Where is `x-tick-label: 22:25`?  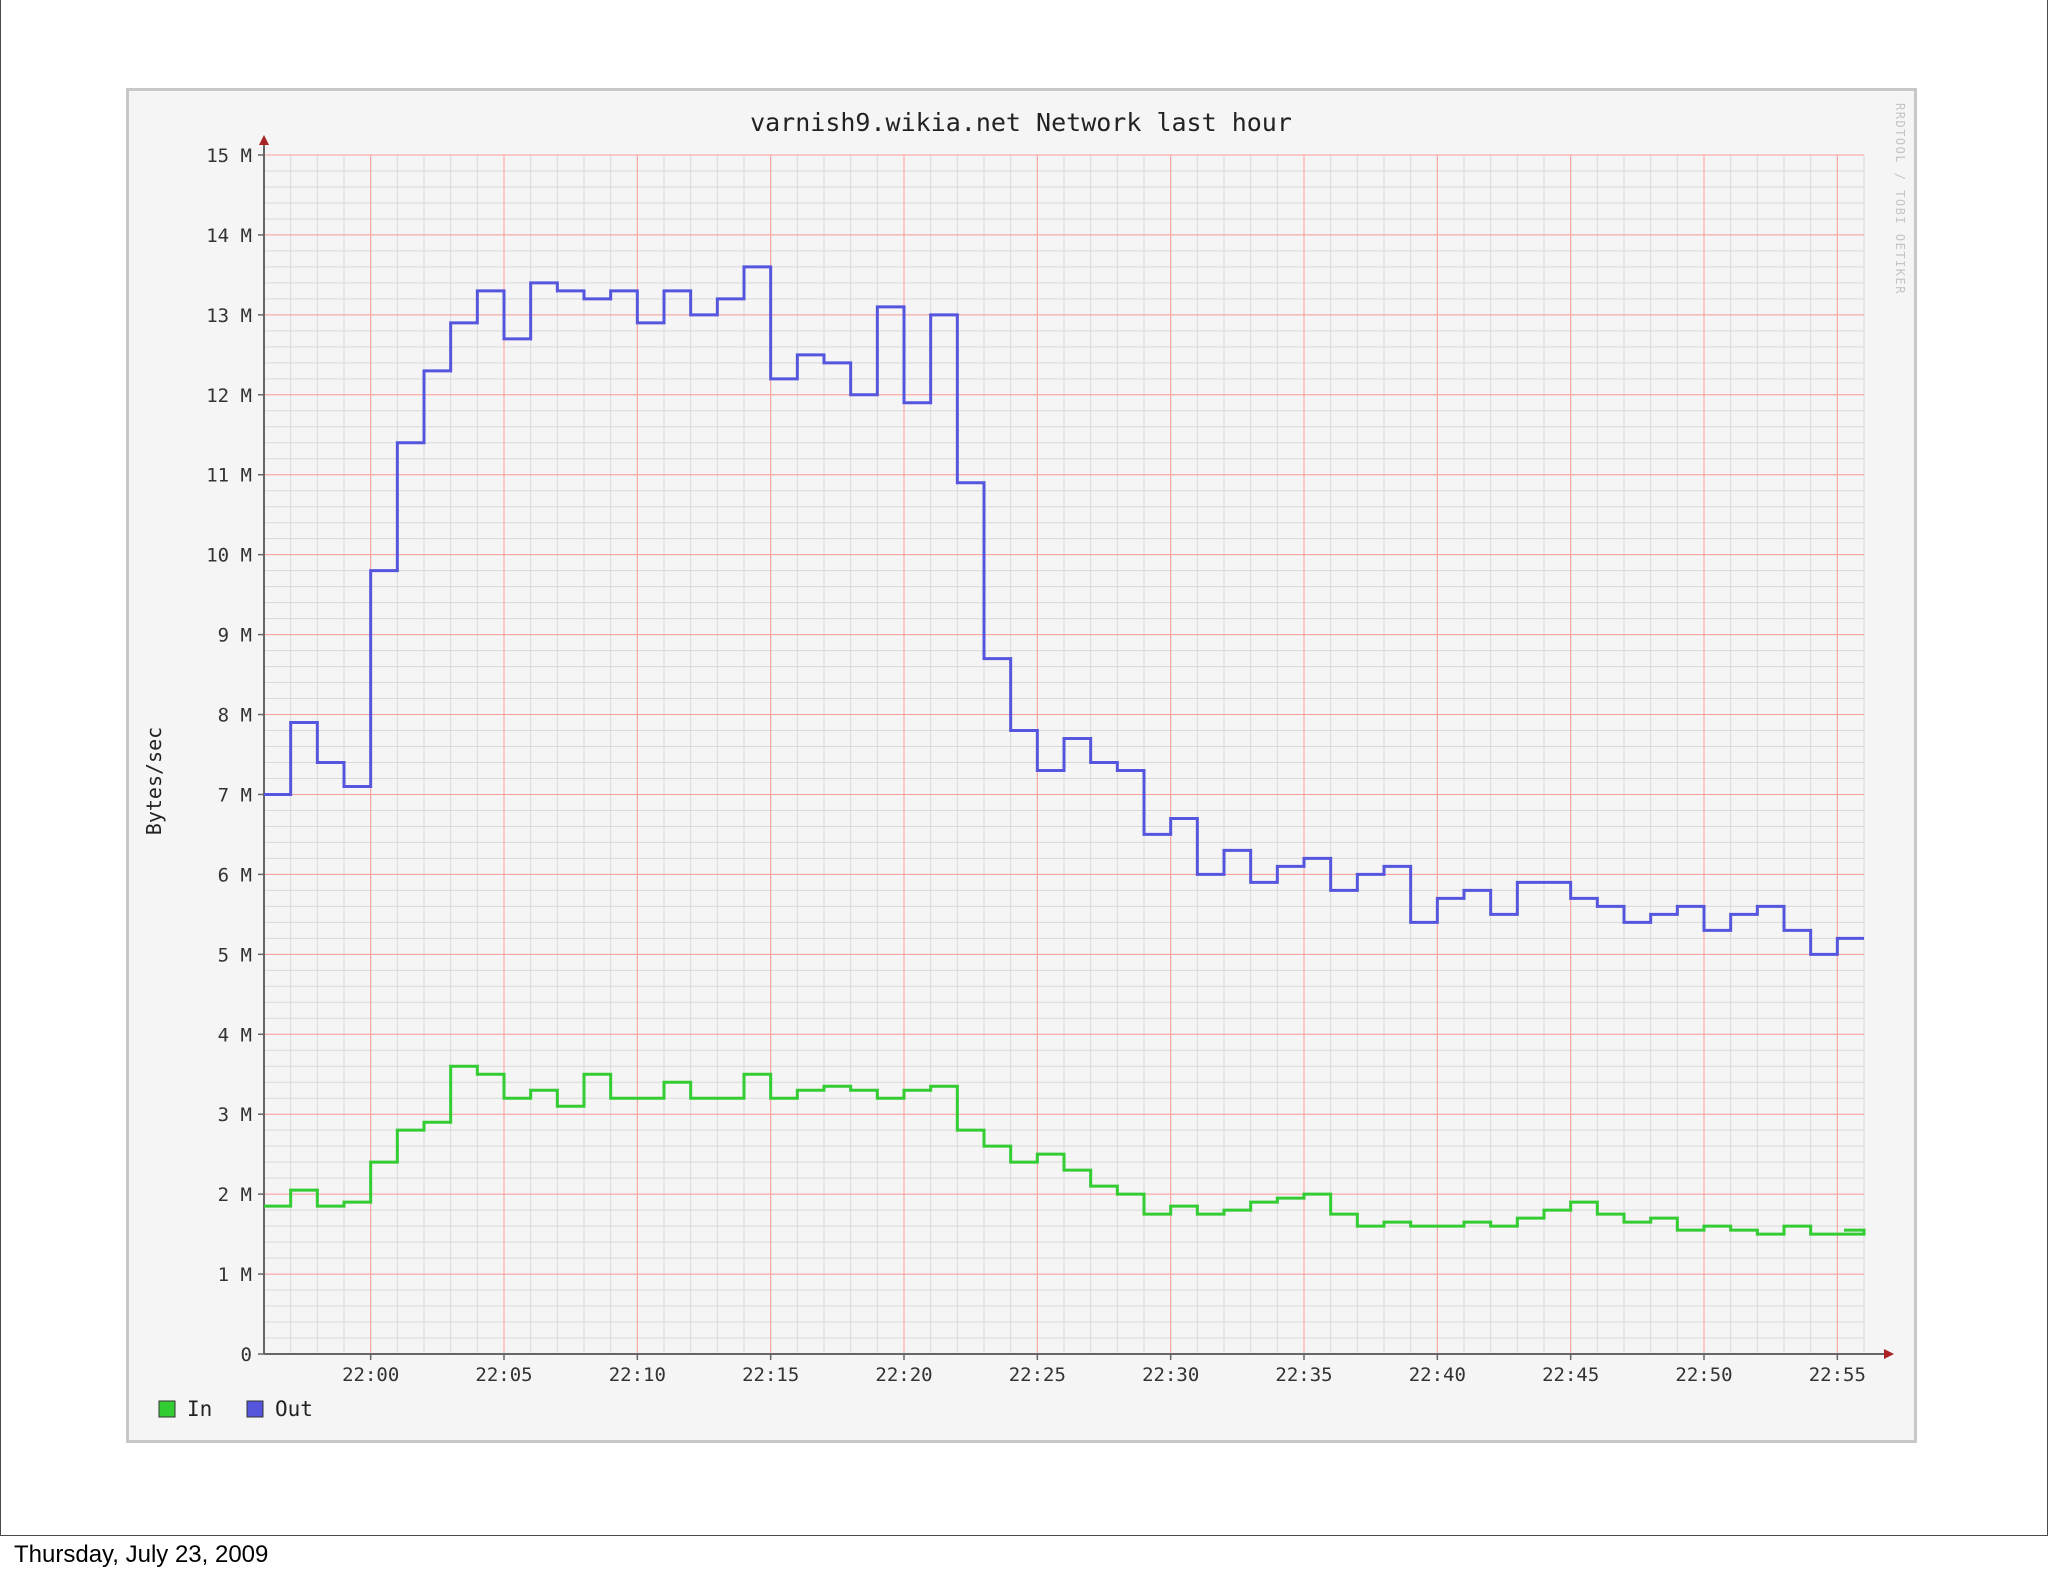 x-tick-label: 22:25 is located at coordinates (1037, 1375).